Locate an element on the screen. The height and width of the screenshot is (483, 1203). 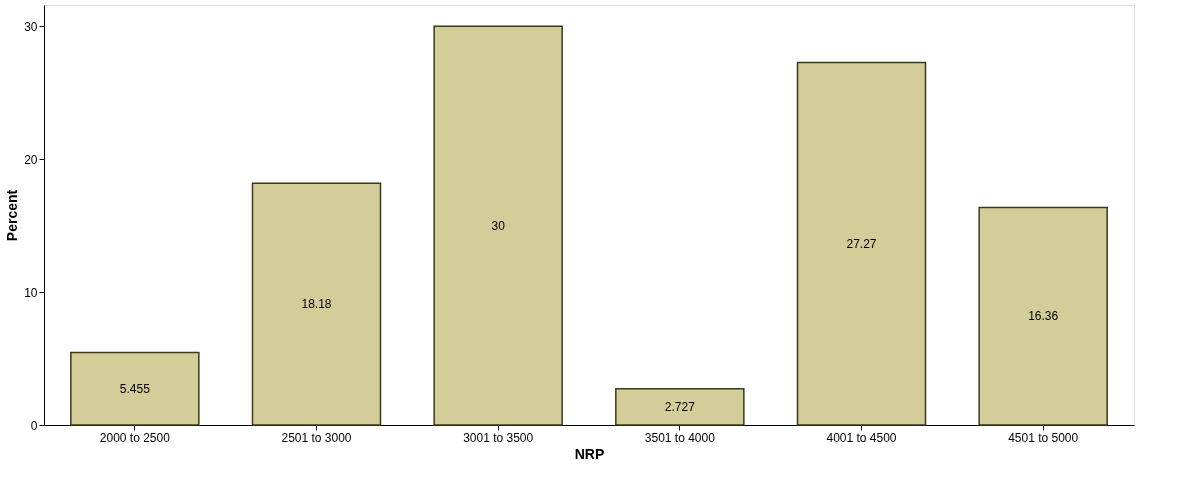
data-label: 18.18 is located at coordinates (316, 304).